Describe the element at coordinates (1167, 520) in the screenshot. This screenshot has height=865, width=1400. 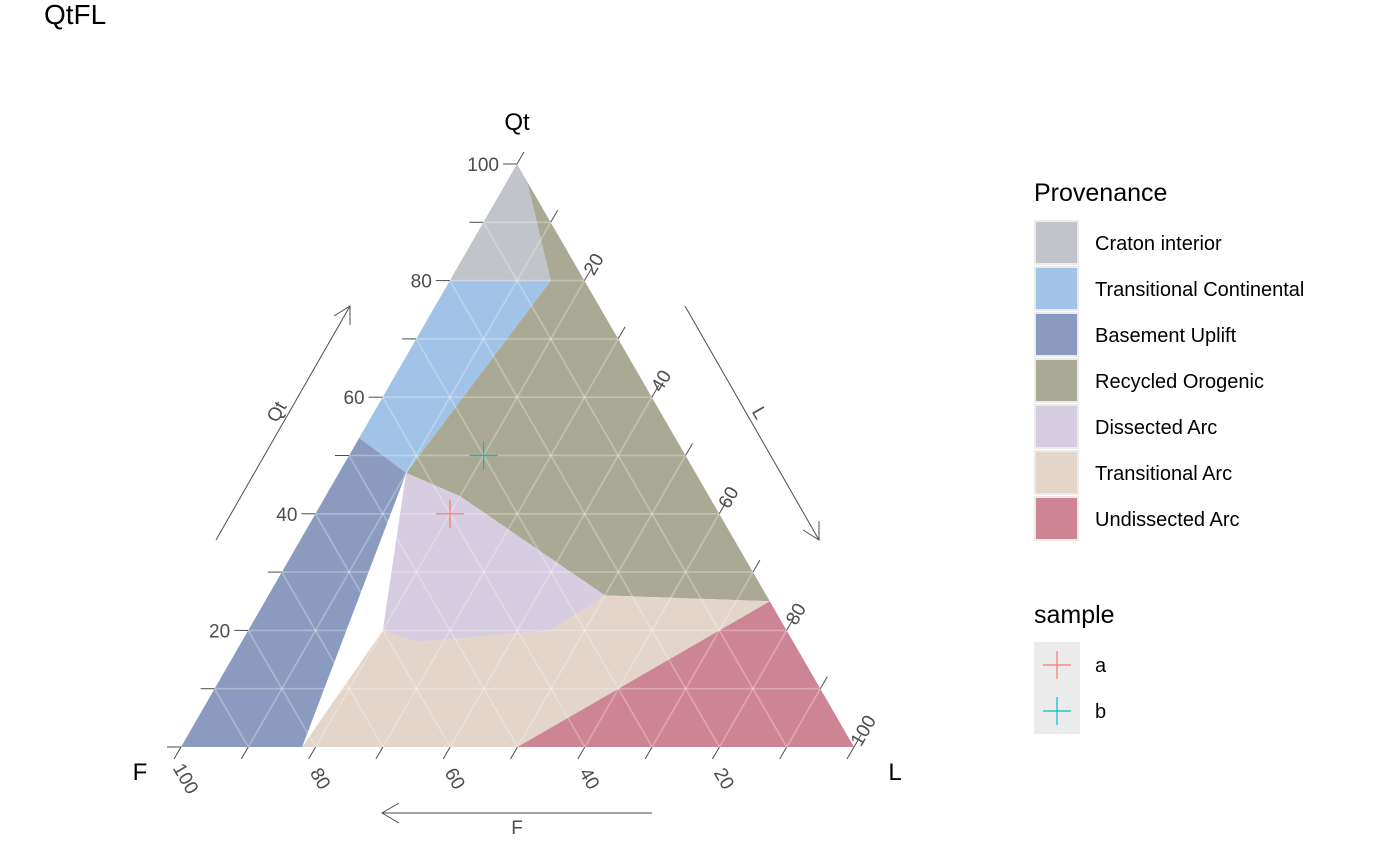
I see `legend-label-undissected-arc: Undissected Arc` at that location.